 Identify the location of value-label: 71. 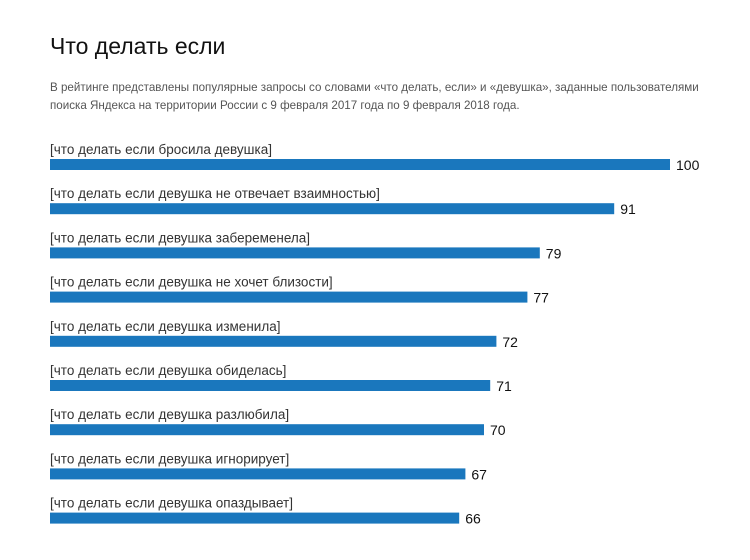
(504, 386).